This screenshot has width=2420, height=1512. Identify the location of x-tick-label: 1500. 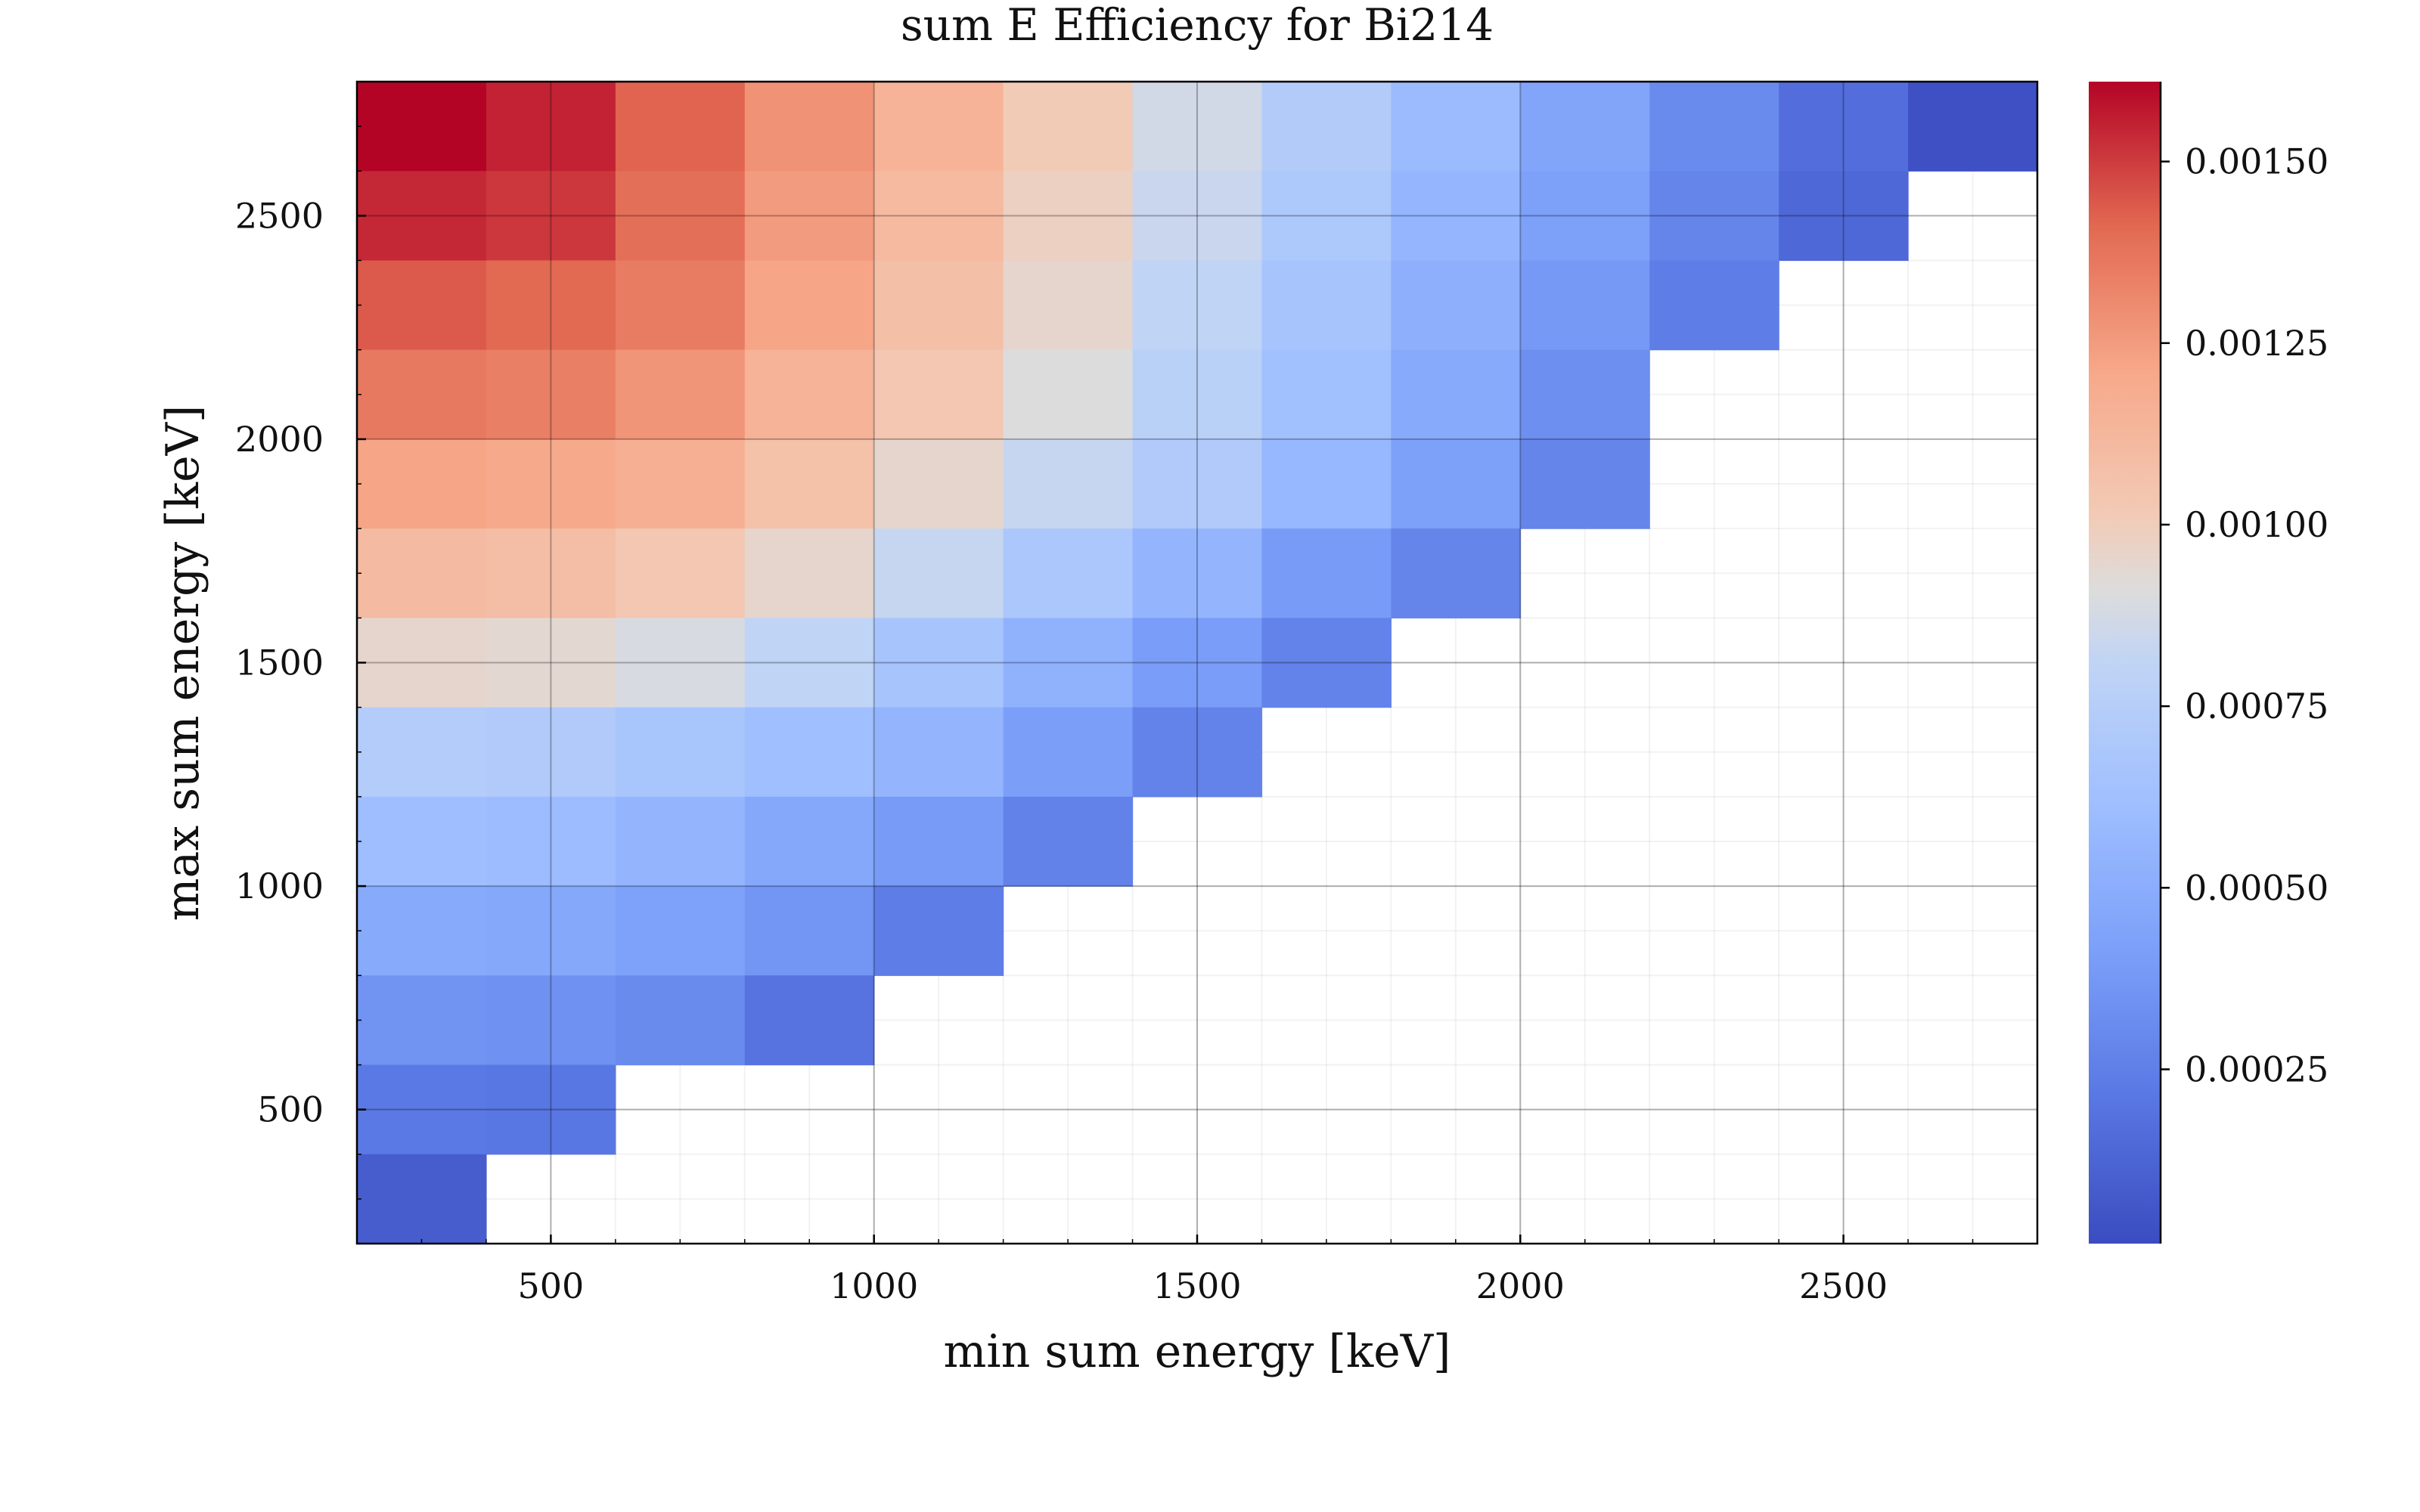
(1197, 1286).